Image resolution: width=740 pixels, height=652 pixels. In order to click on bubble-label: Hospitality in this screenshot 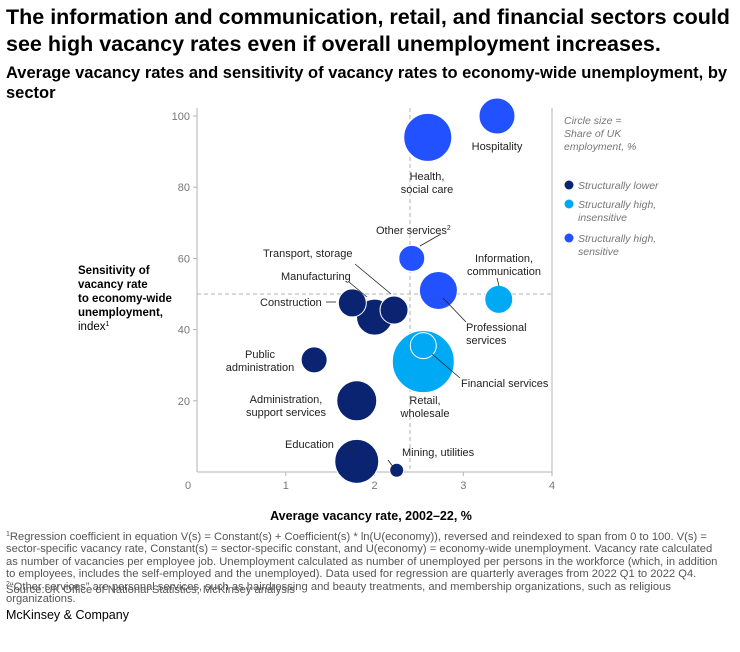, I will do `click(497, 147)`.